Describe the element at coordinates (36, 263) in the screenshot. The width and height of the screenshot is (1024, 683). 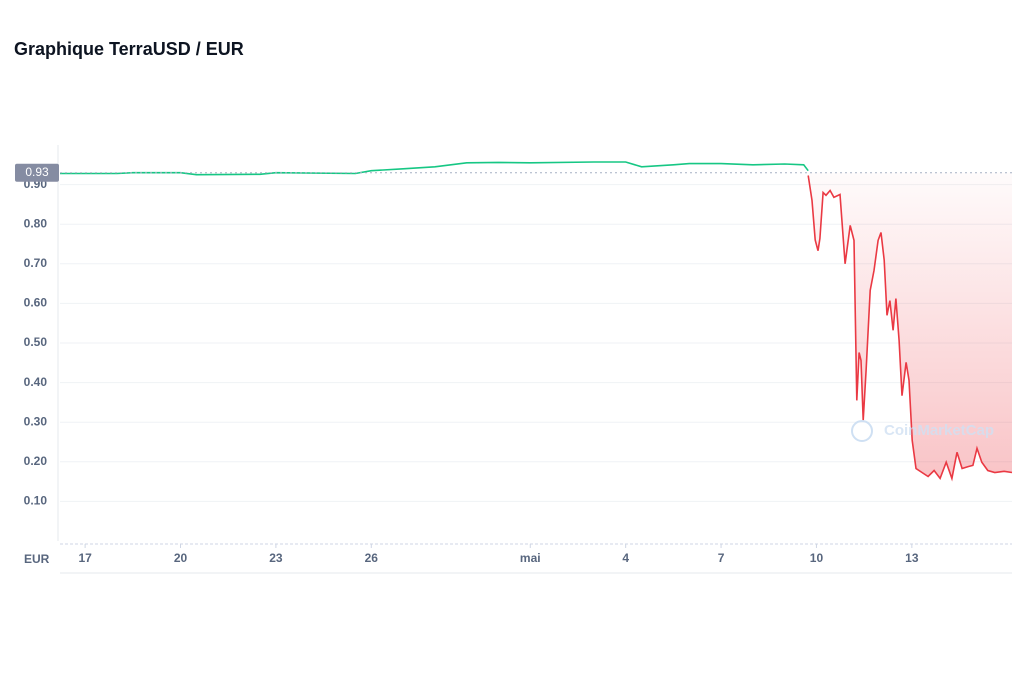
I see `y-tick-label: 0.70` at that location.